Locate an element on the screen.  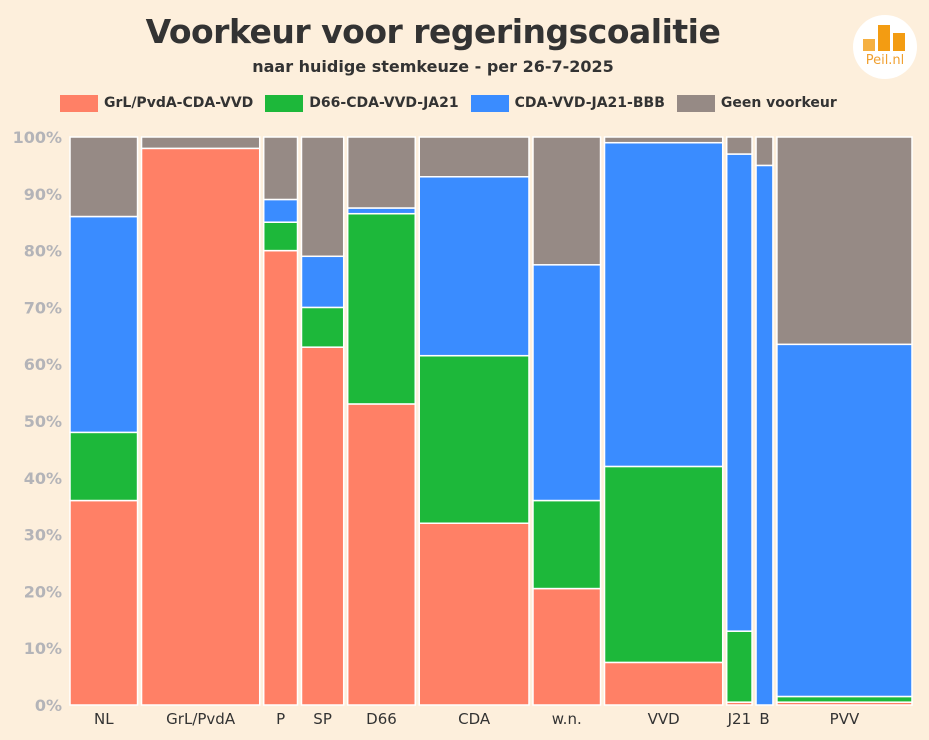
y-tick-label: 70% is located at coordinates (43, 307).